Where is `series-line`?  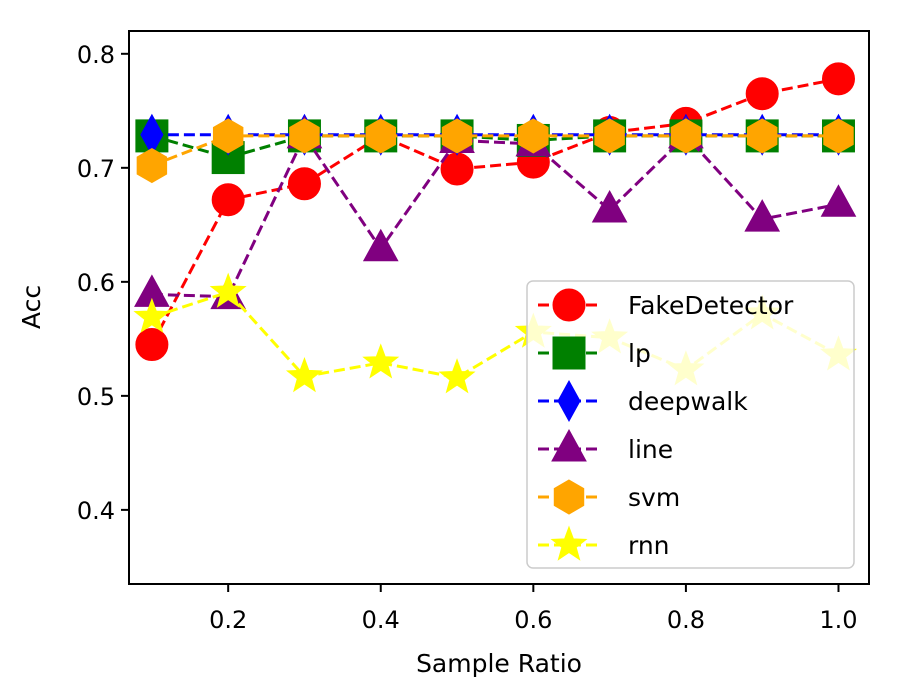 series-line is located at coordinates (495, 150).